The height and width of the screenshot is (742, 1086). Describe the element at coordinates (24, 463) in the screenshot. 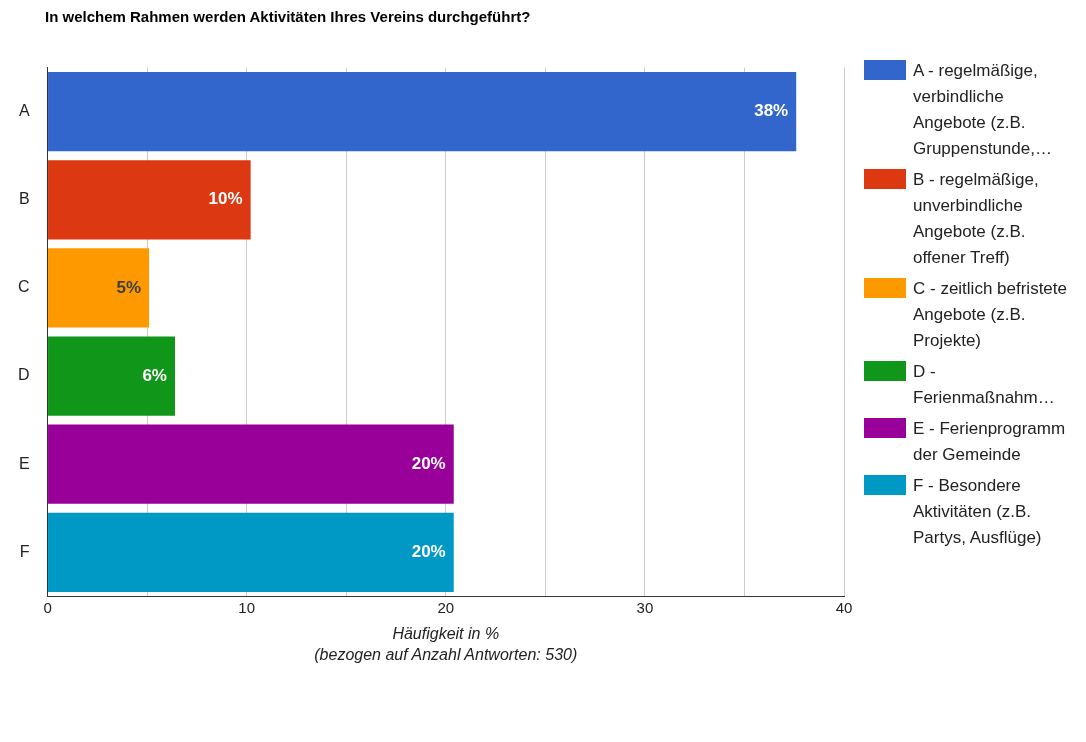

I see `y-tick-label: E` at that location.